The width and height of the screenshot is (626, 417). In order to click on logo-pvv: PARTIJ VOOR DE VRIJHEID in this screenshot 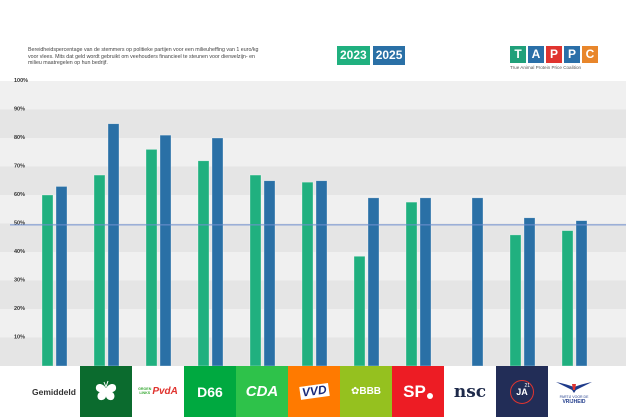, I will do `click(574, 391)`.